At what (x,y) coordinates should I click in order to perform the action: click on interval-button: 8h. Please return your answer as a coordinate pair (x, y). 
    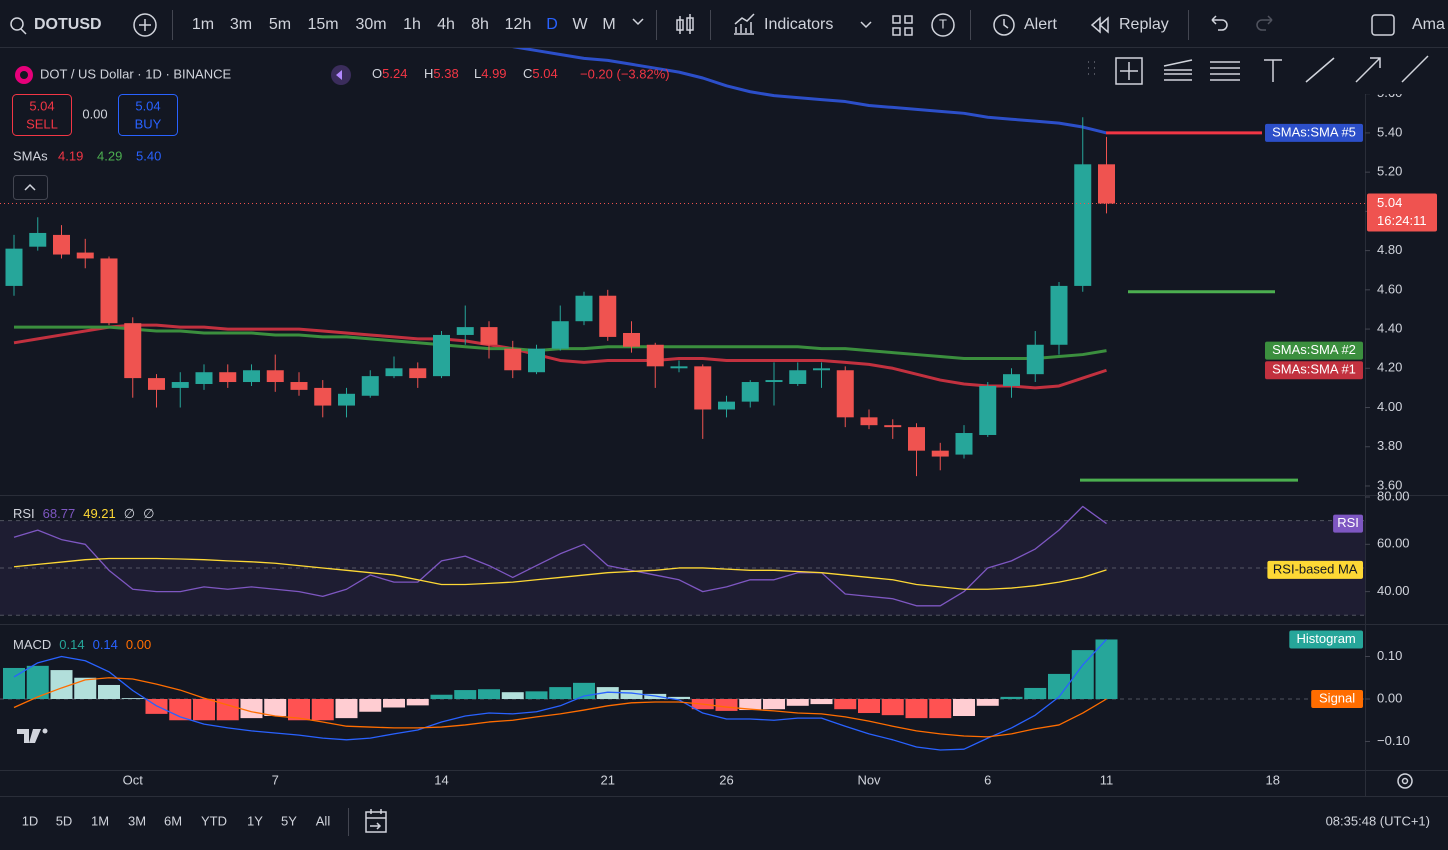
    Looking at the image, I should click on (480, 24).